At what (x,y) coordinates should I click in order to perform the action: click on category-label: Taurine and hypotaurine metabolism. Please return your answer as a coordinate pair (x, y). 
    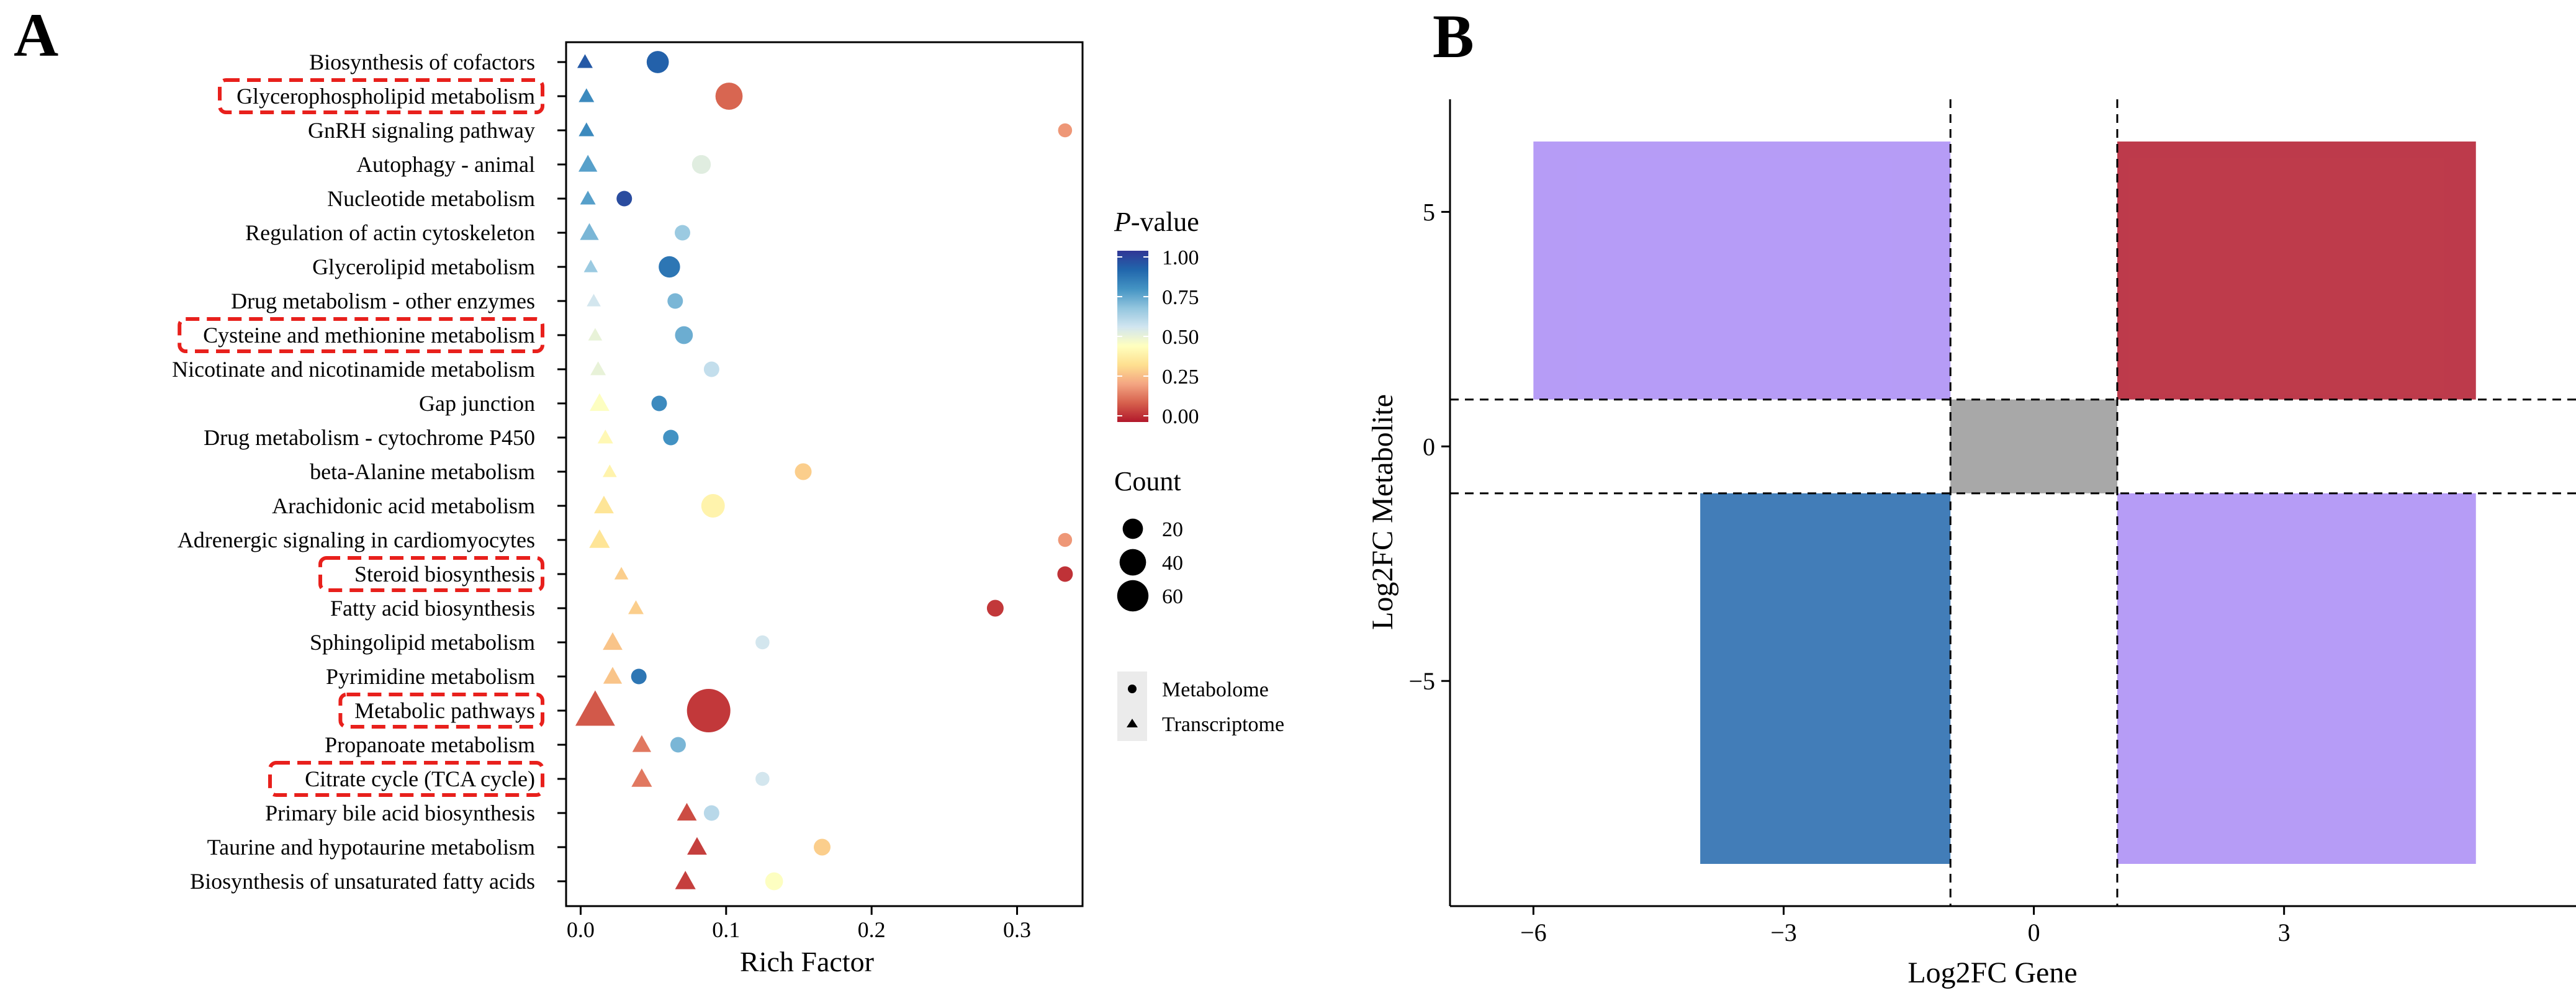
    Looking at the image, I should click on (371, 848).